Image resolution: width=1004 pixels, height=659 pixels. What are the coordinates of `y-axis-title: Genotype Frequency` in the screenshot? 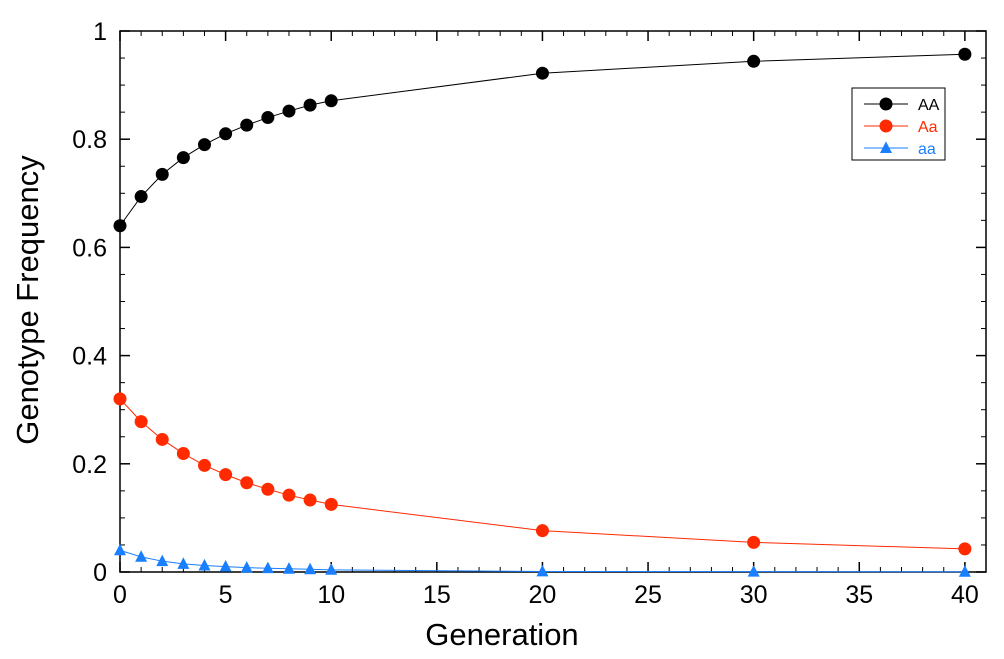 It's located at (27, 300).